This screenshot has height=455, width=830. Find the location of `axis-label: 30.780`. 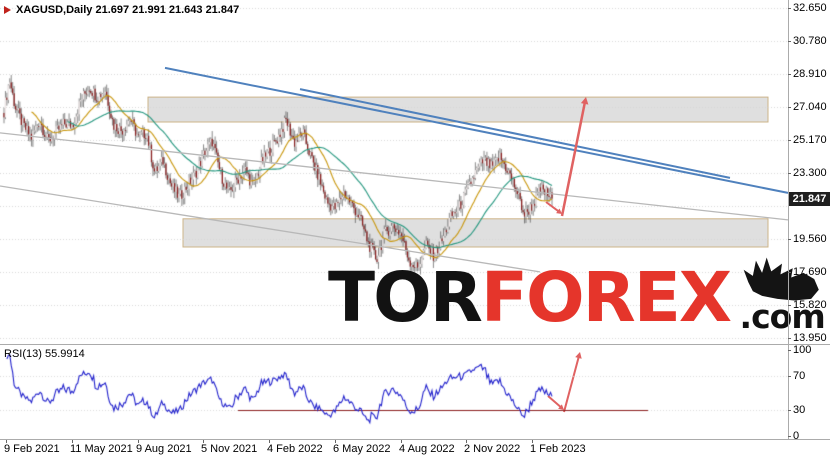

axis-label: 30.780 is located at coordinates (810, 41).